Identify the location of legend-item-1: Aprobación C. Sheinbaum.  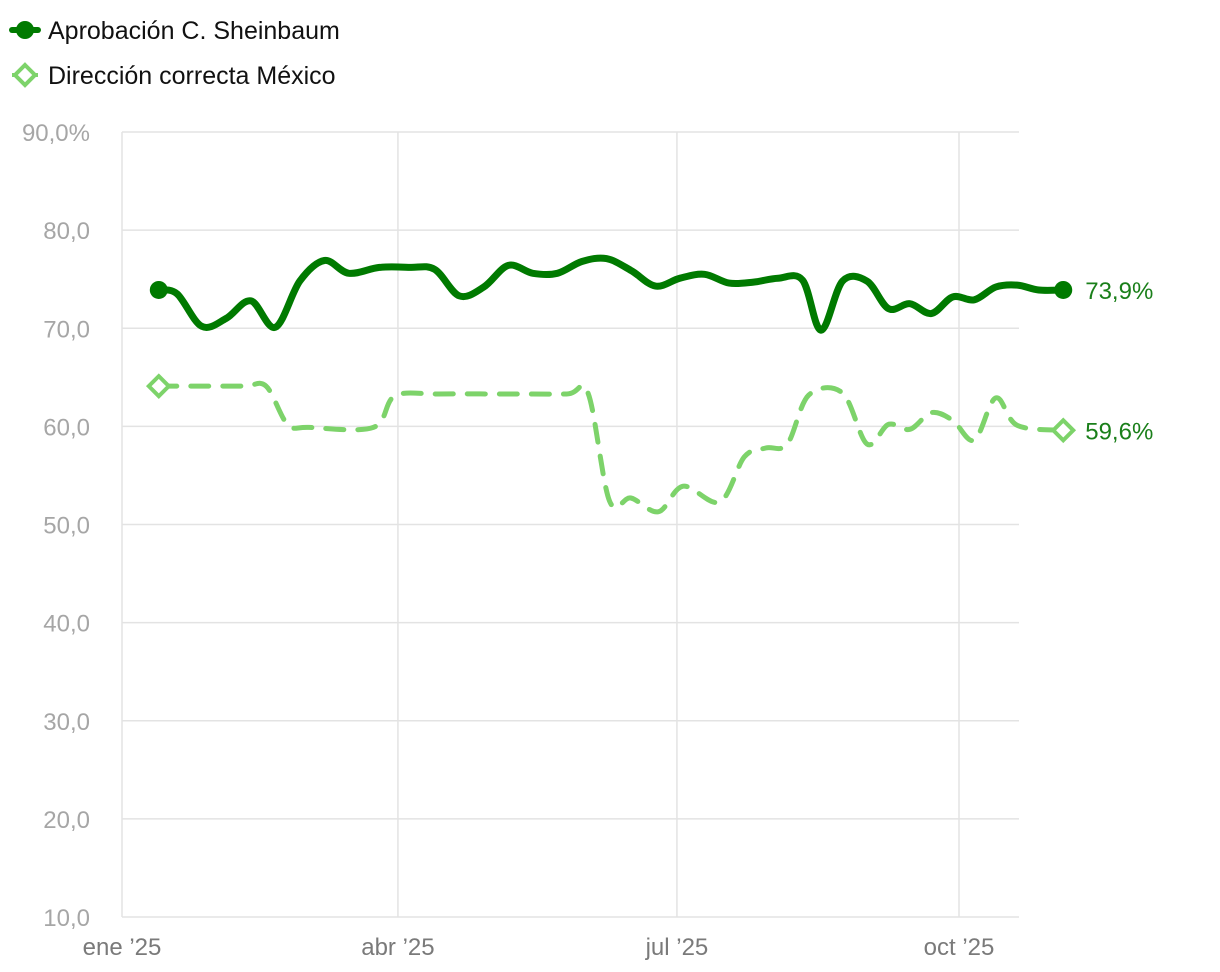
(174, 31).